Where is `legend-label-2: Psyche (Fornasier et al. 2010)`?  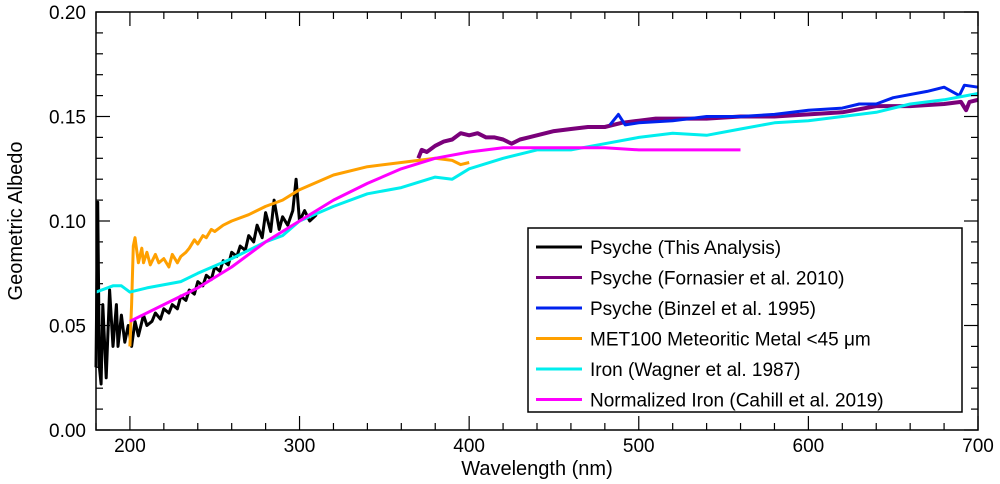
legend-label-2: Psyche (Fornasier et al. 2010) is located at coordinates (717, 279).